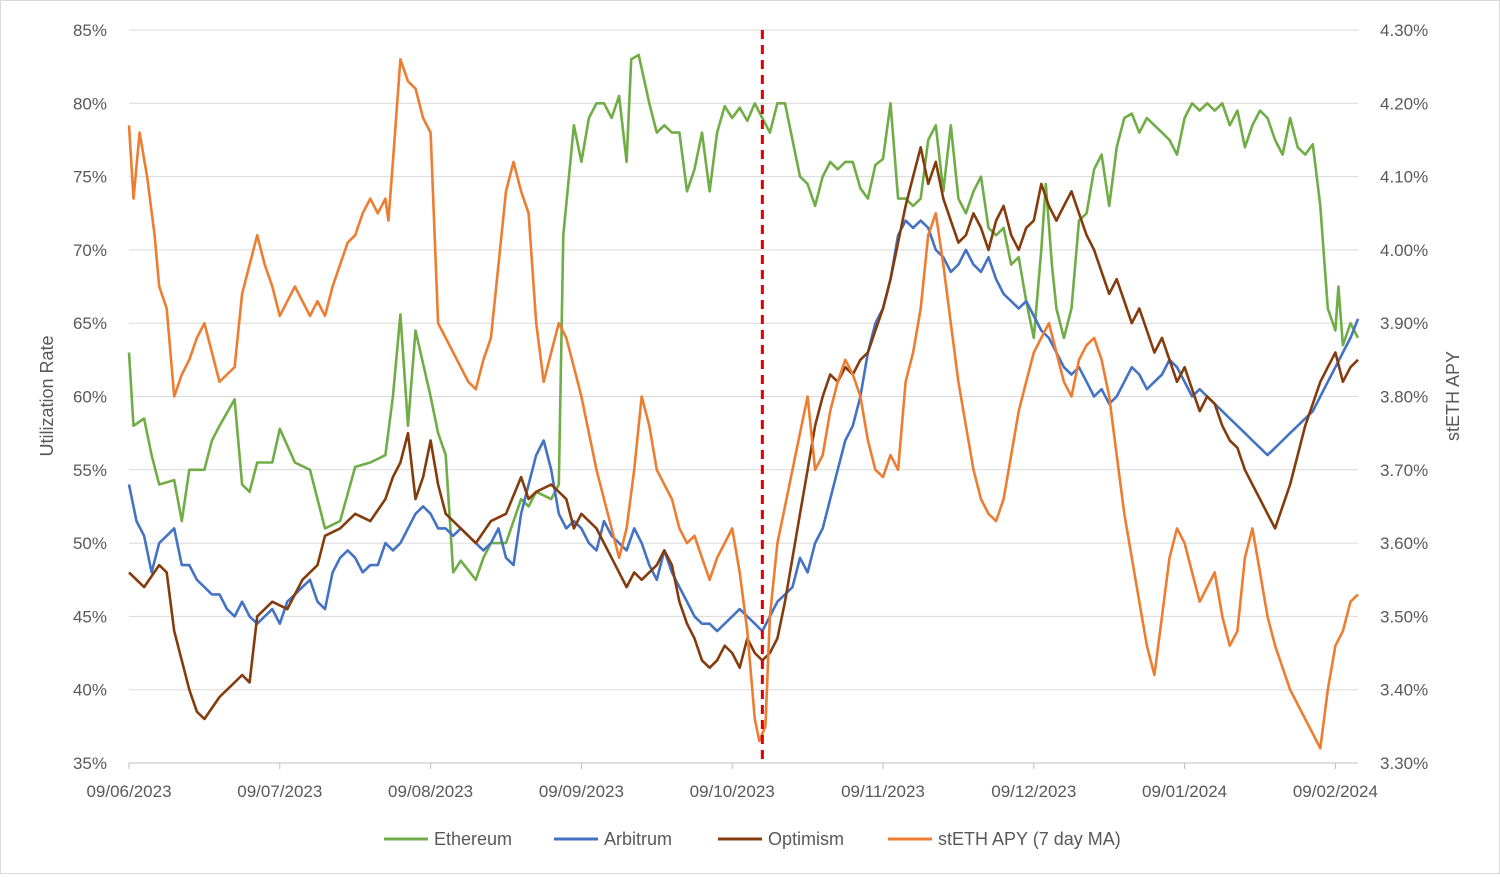  I want to click on y-left-tick-label: 50%, so click(90, 543).